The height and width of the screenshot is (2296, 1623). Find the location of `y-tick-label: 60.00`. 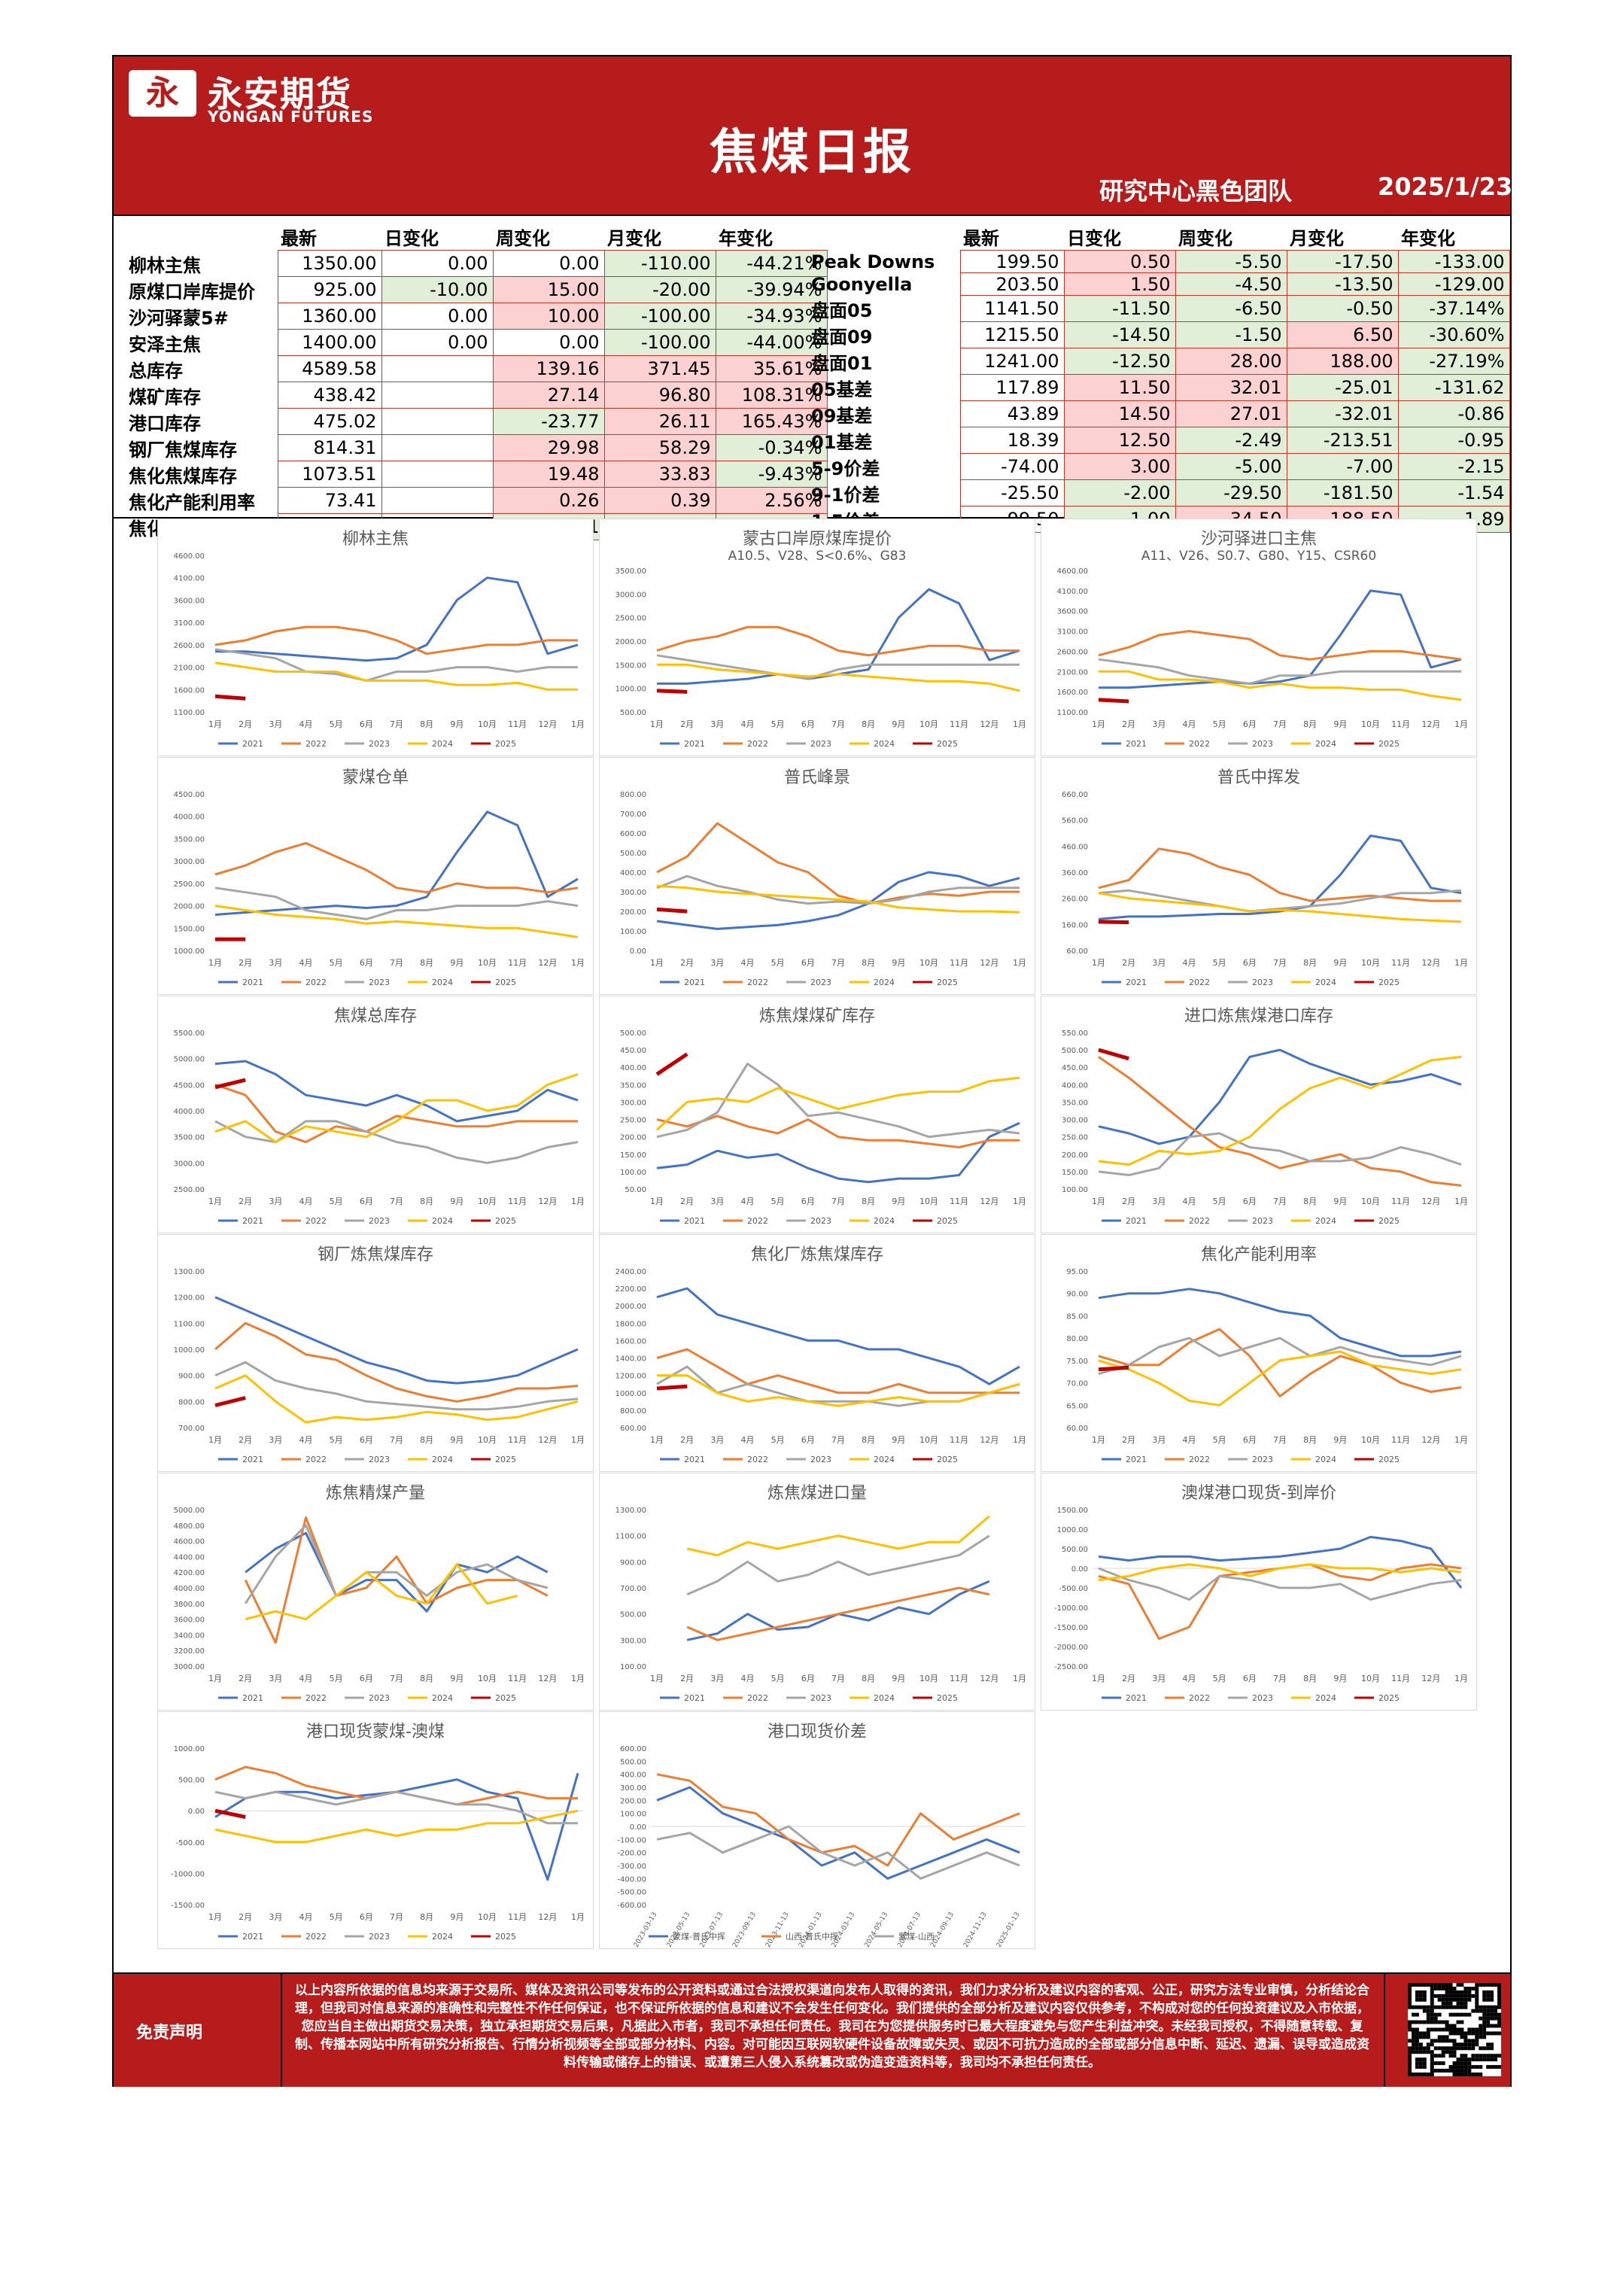

y-tick-label: 60.00 is located at coordinates (1077, 951).